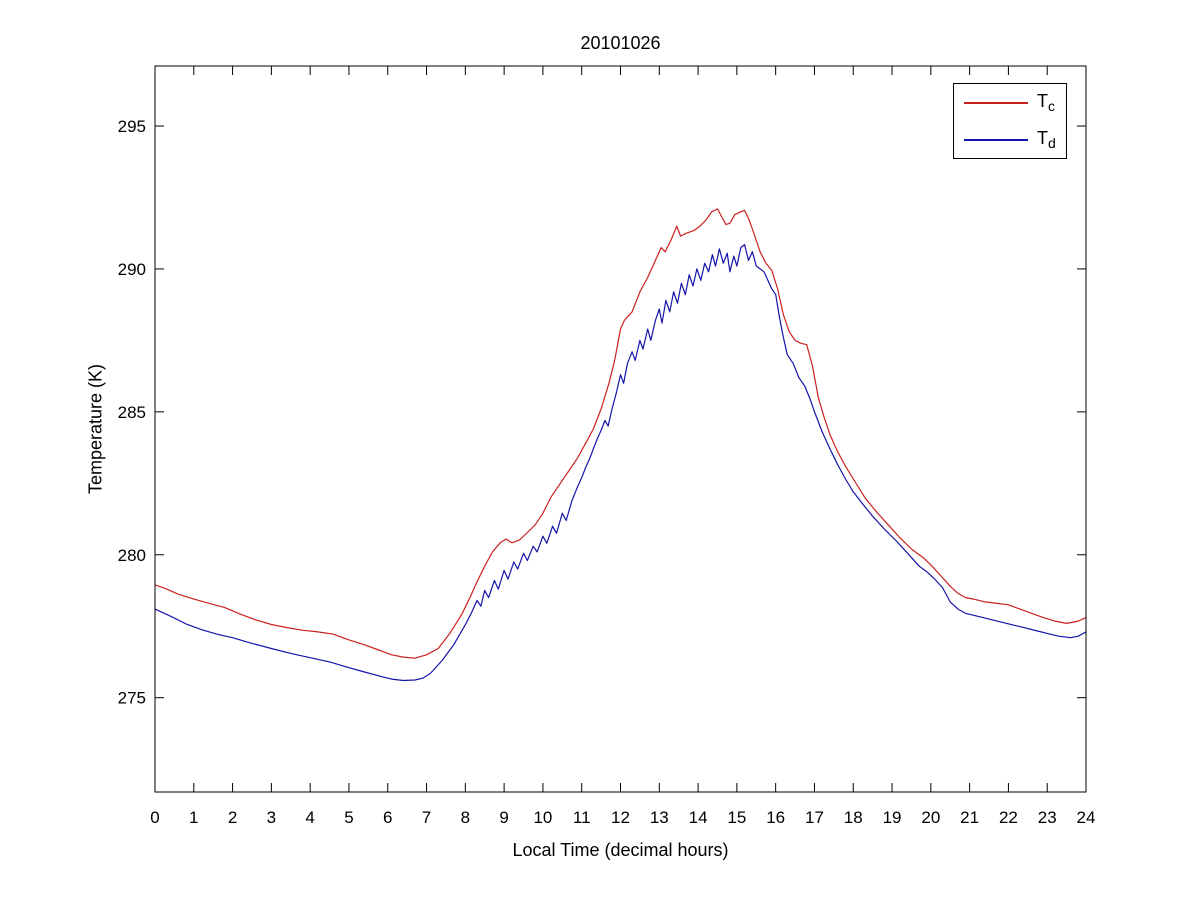  What do you see at coordinates (1047, 817) in the screenshot?
I see `x-tick-label: 23` at bounding box center [1047, 817].